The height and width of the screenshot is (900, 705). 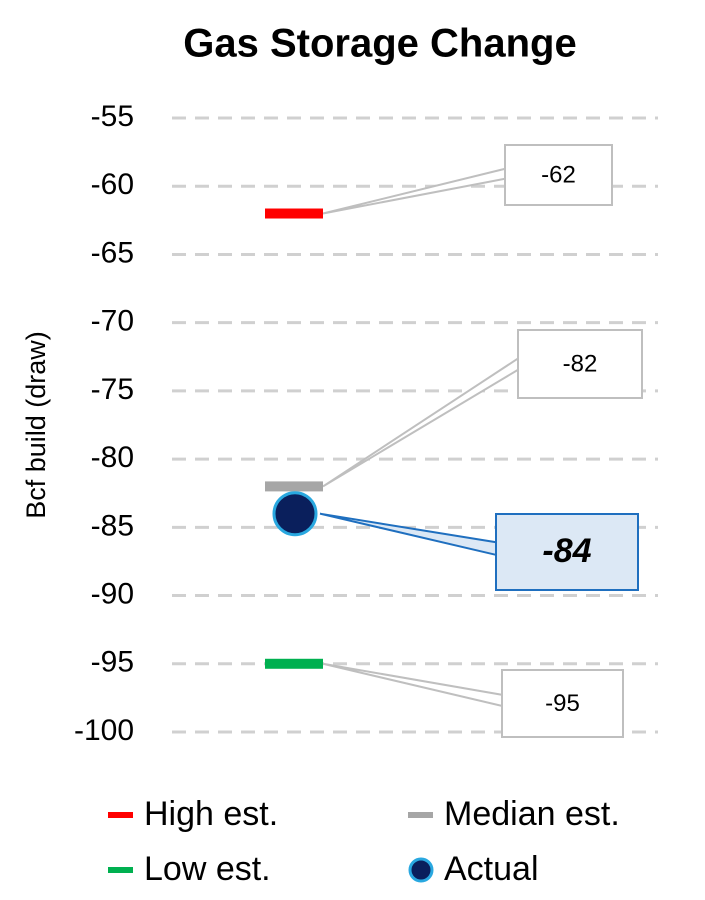 I want to click on y-tick-label: -55, so click(x=112, y=116).